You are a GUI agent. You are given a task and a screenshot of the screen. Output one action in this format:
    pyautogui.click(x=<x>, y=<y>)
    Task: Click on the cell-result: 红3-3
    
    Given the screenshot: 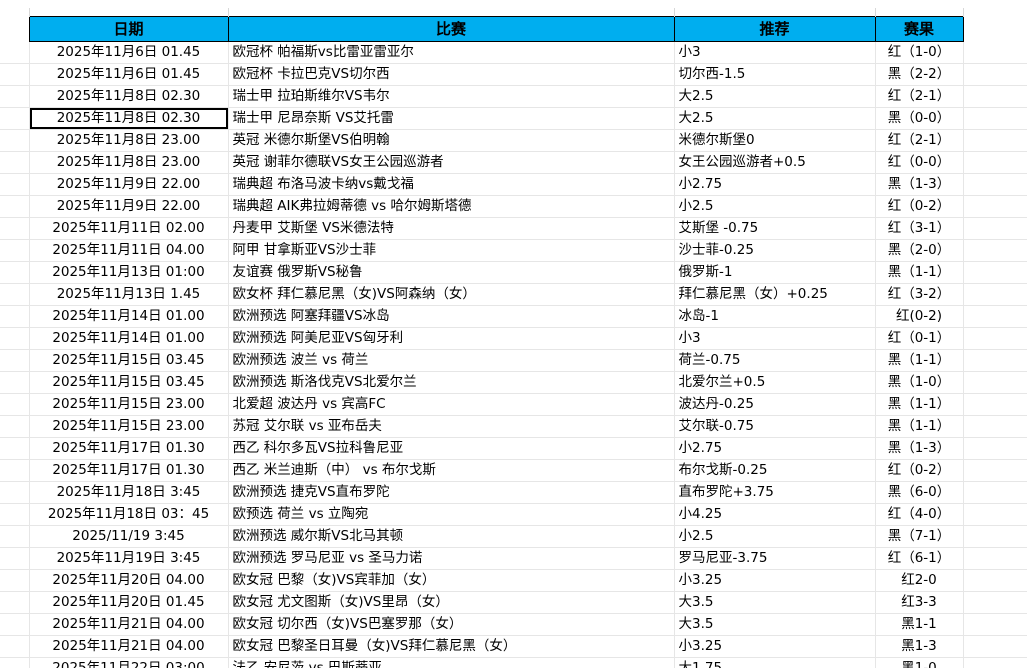 What is the action you would take?
    pyautogui.click(x=919, y=602)
    